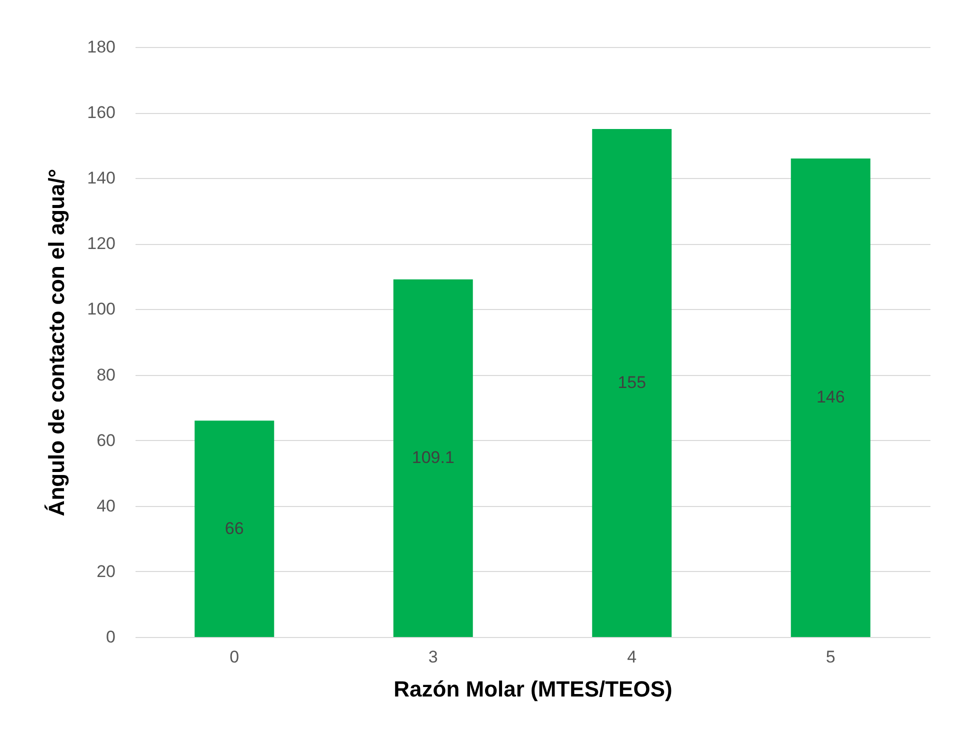 This screenshot has height=747, width=961. I want to click on y-tick-label: 180, so click(101, 47).